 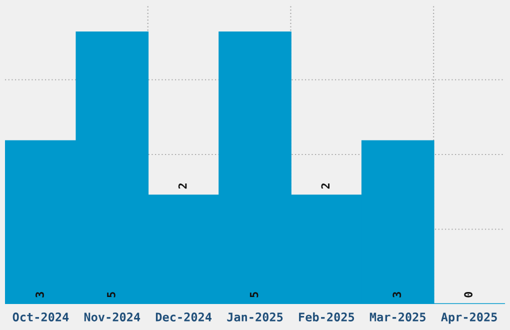 What do you see at coordinates (40, 317) in the screenshot?
I see `x-tick-label: Oct-2024` at bounding box center [40, 317].